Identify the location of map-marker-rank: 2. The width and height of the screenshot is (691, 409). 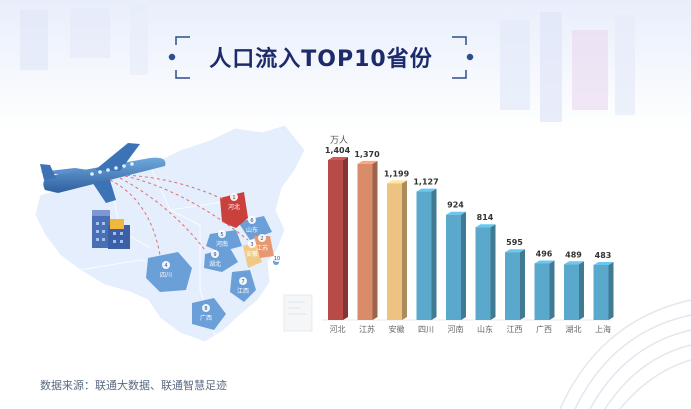
(261, 239).